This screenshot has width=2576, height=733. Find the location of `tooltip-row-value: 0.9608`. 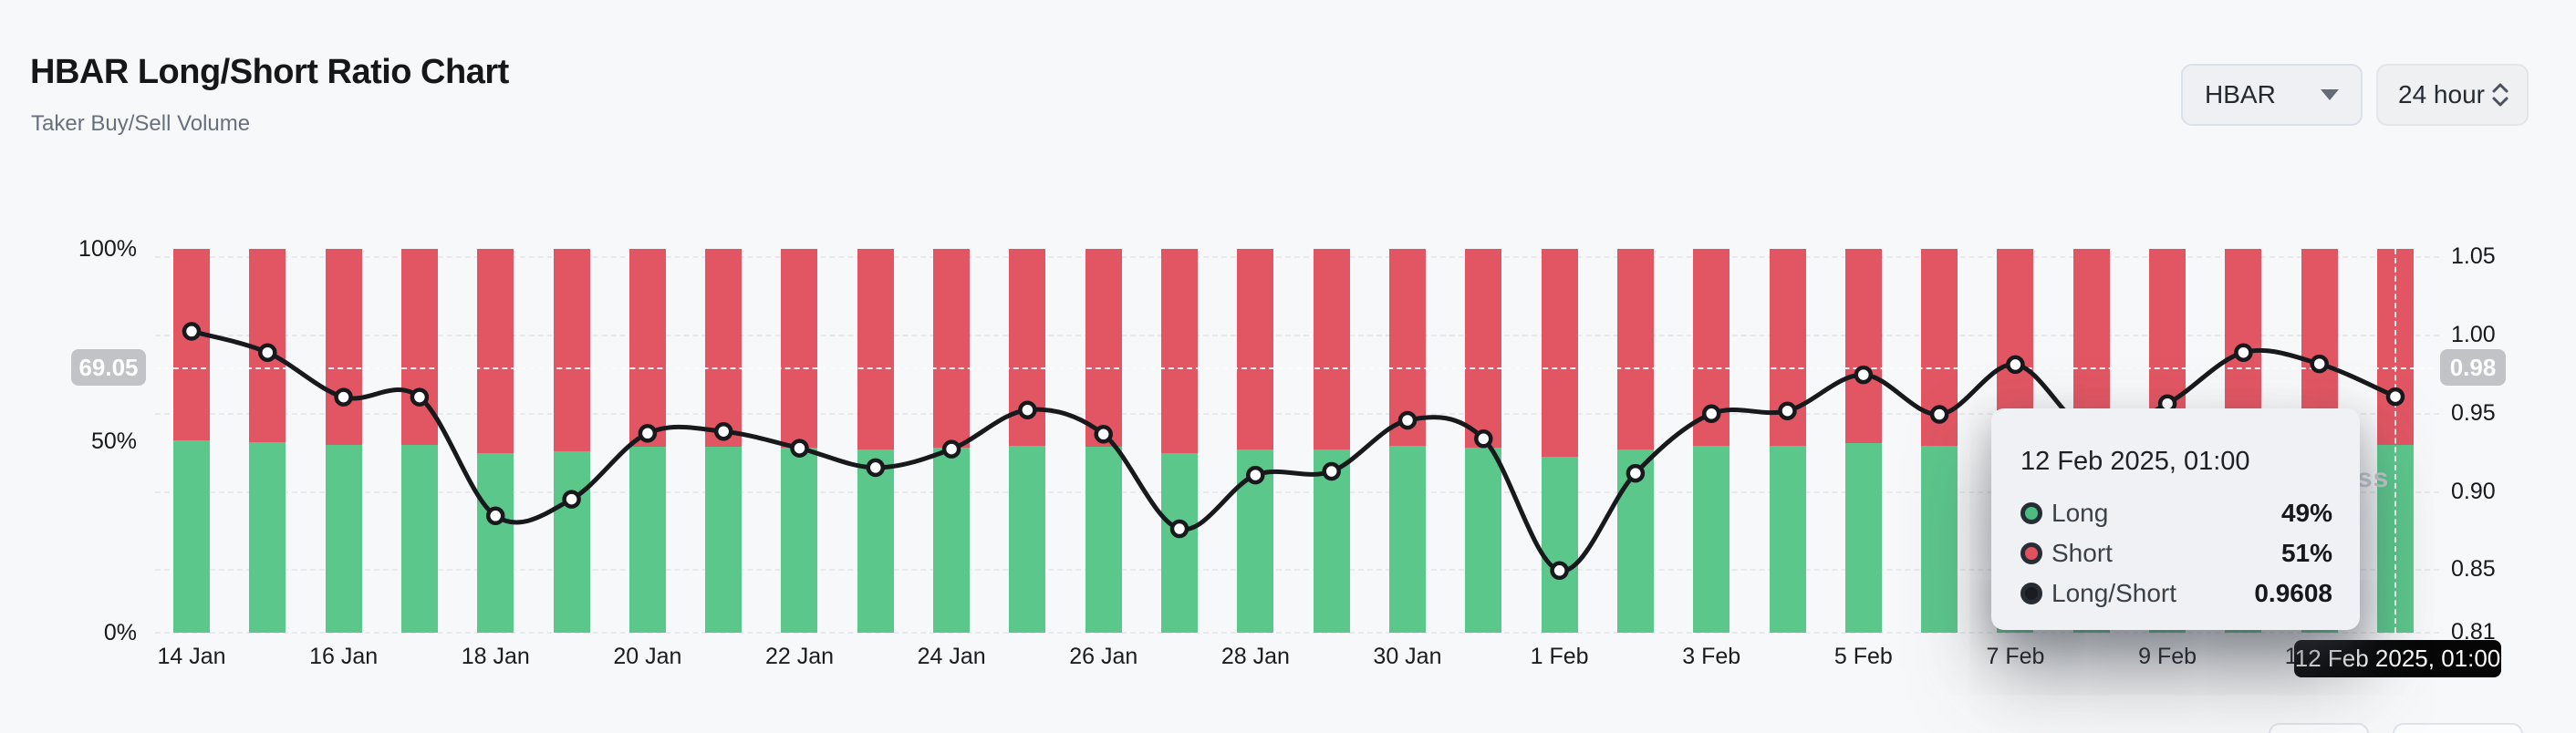

tooltip-row-value: 0.9608 is located at coordinates (2293, 593).